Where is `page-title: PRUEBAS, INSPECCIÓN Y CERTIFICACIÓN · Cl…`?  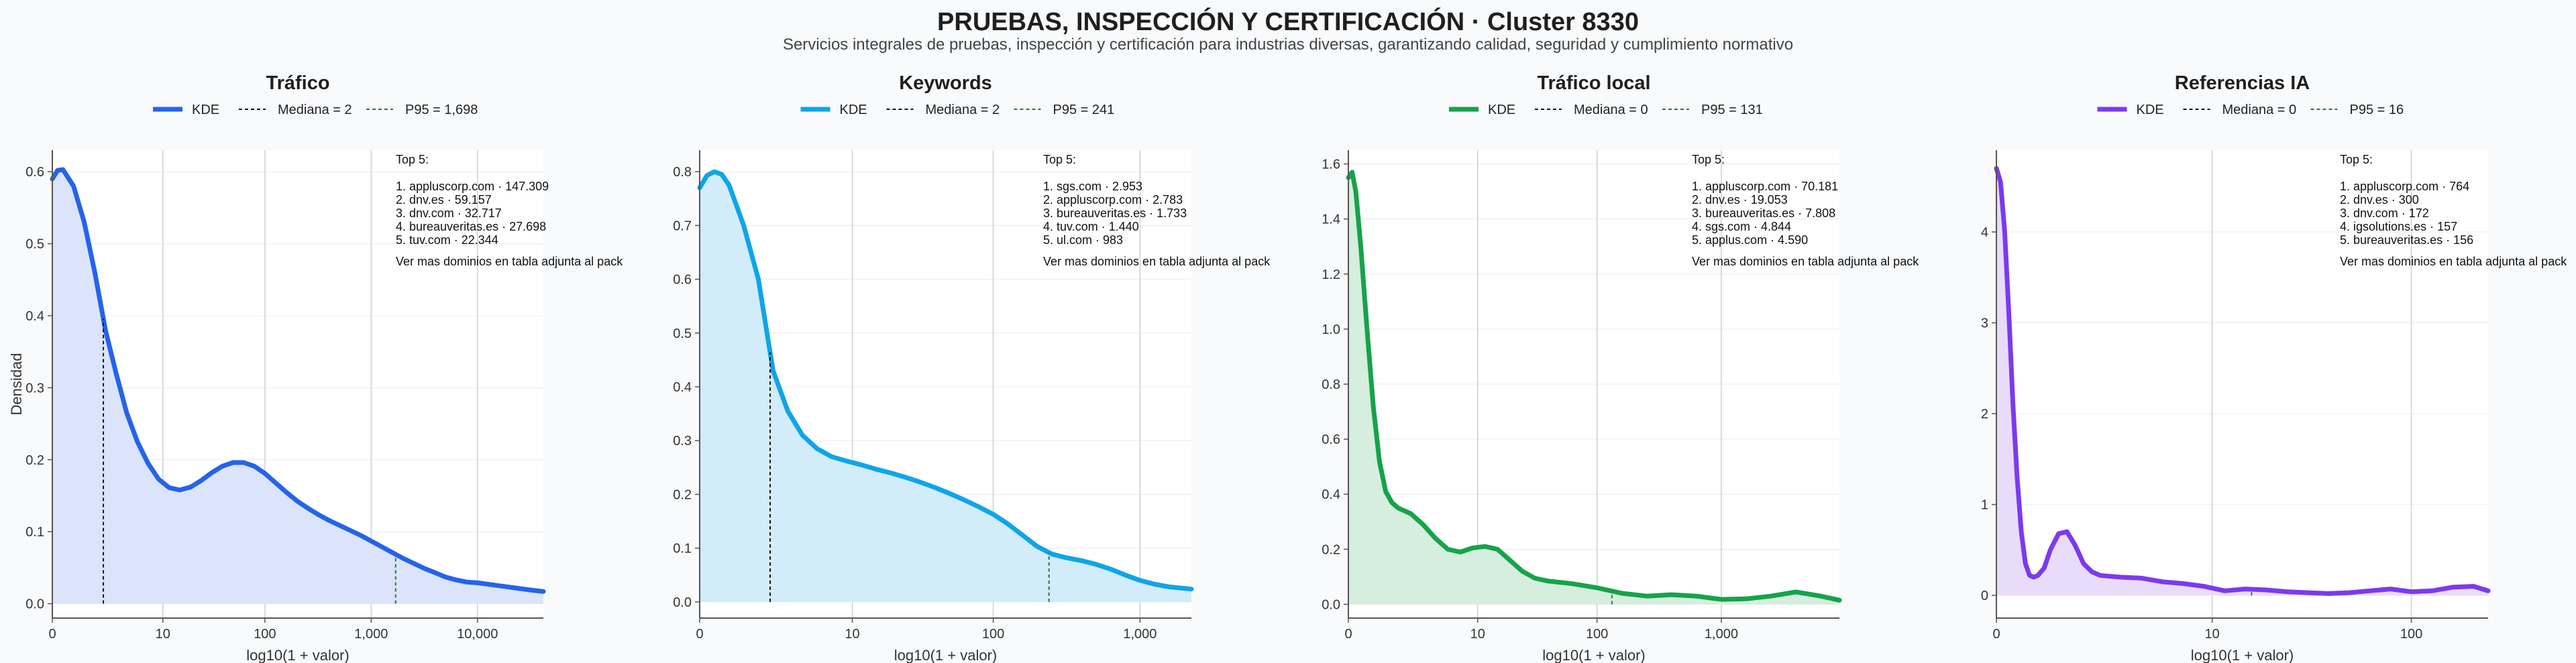 page-title: PRUEBAS, INSPECCIÓN Y CERTIFICACIÓN · Cl… is located at coordinates (1288, 22).